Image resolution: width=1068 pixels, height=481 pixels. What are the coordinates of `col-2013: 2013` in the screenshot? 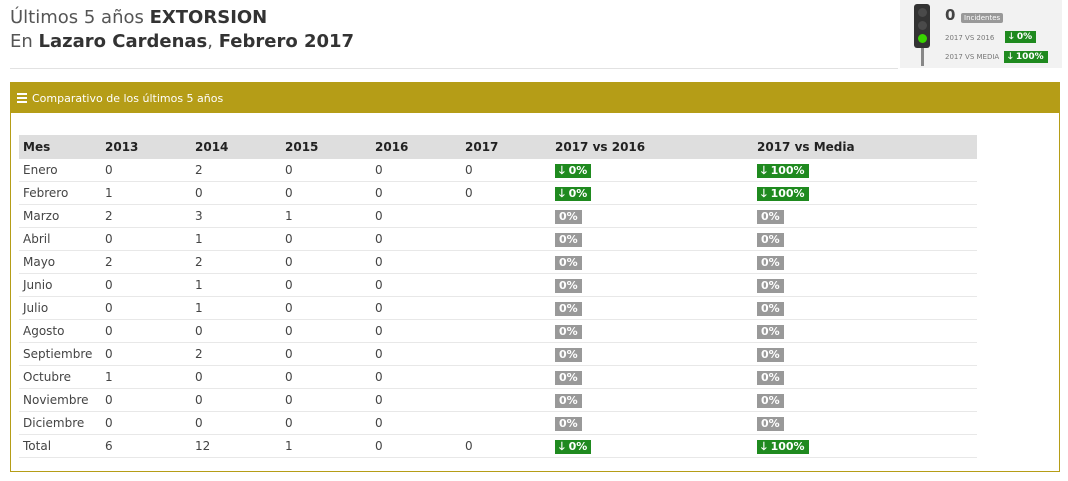 It's located at (146, 147).